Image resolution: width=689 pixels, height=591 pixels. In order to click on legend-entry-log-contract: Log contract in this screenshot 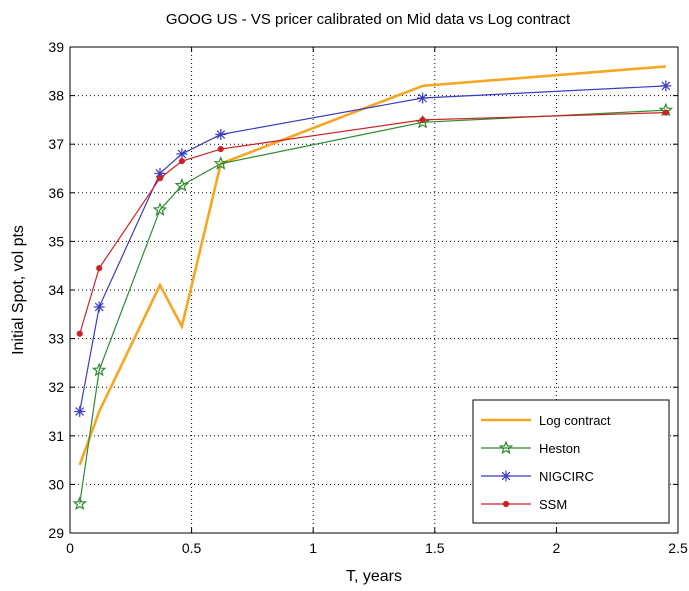, I will do `click(546, 420)`.